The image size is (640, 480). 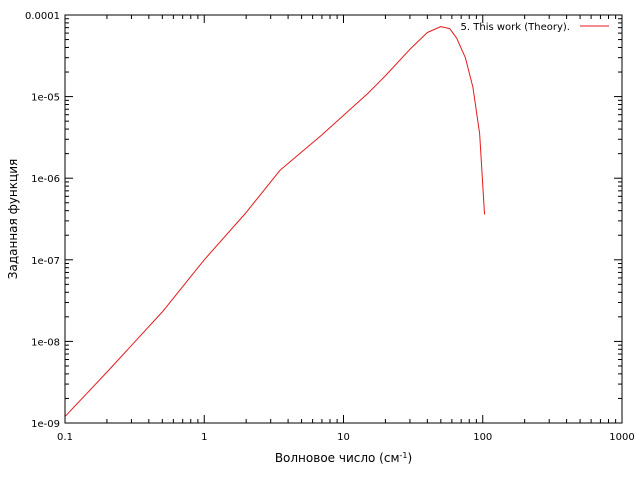 What do you see at coordinates (204, 437) in the screenshot?
I see `x-tick-label: 1` at bounding box center [204, 437].